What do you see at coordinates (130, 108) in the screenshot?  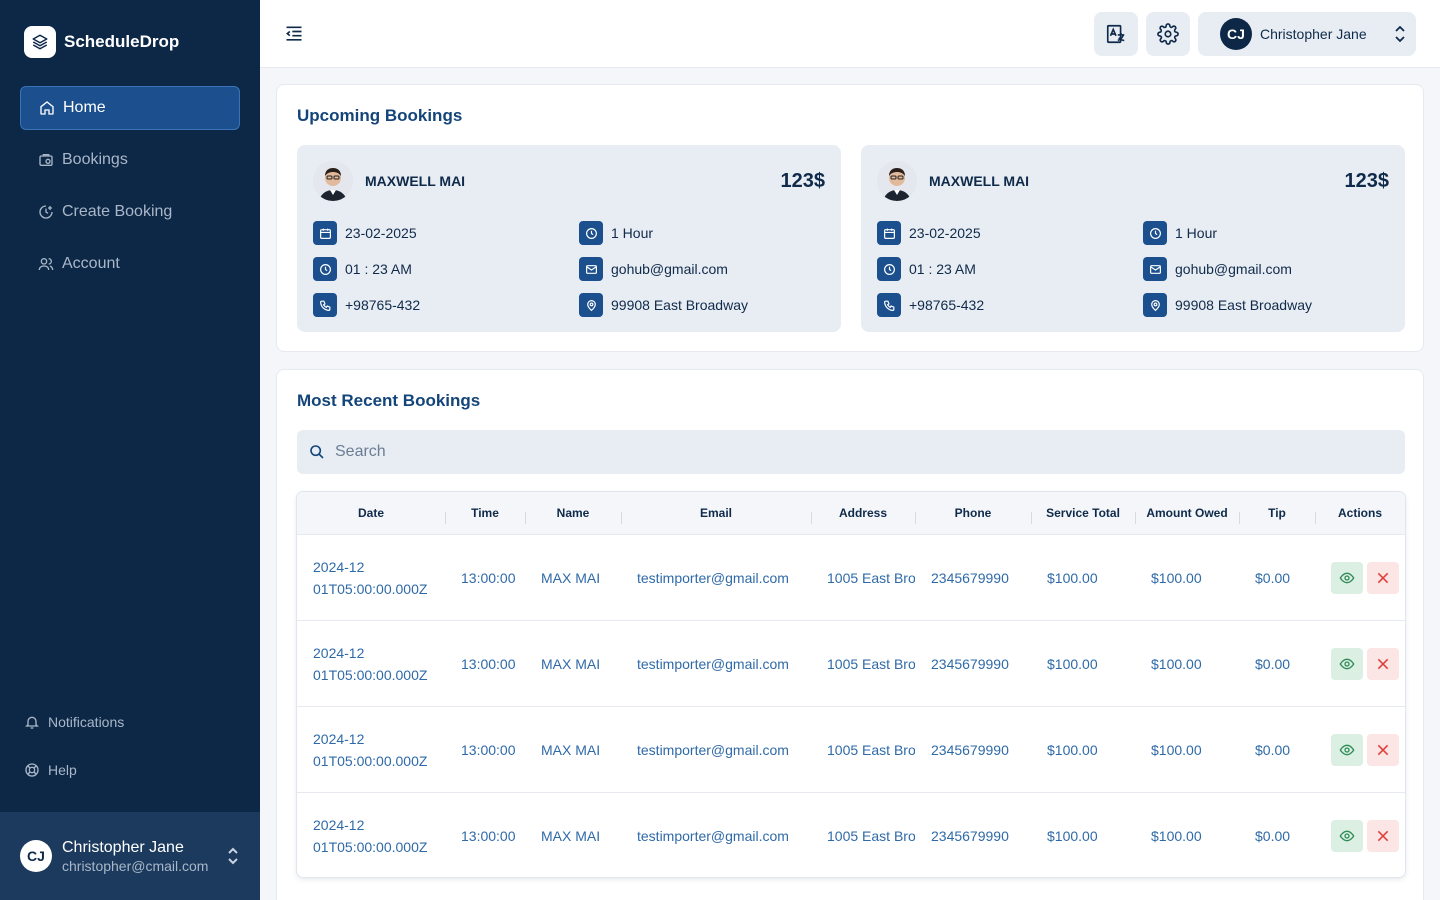 I see `sidebar-item-home: Home` at bounding box center [130, 108].